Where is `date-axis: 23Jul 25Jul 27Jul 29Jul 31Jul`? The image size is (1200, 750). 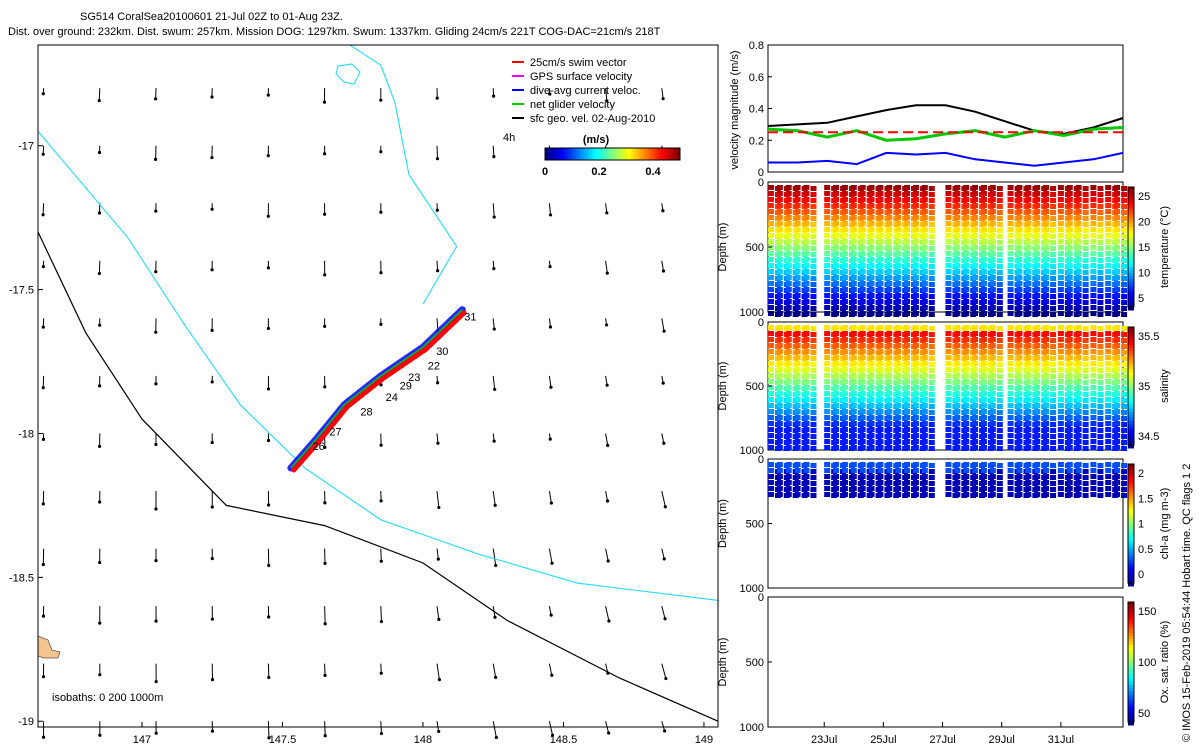
date-axis: 23Jul 25Jul 27Jul 29Jul 31Jul is located at coordinates (942, 734).